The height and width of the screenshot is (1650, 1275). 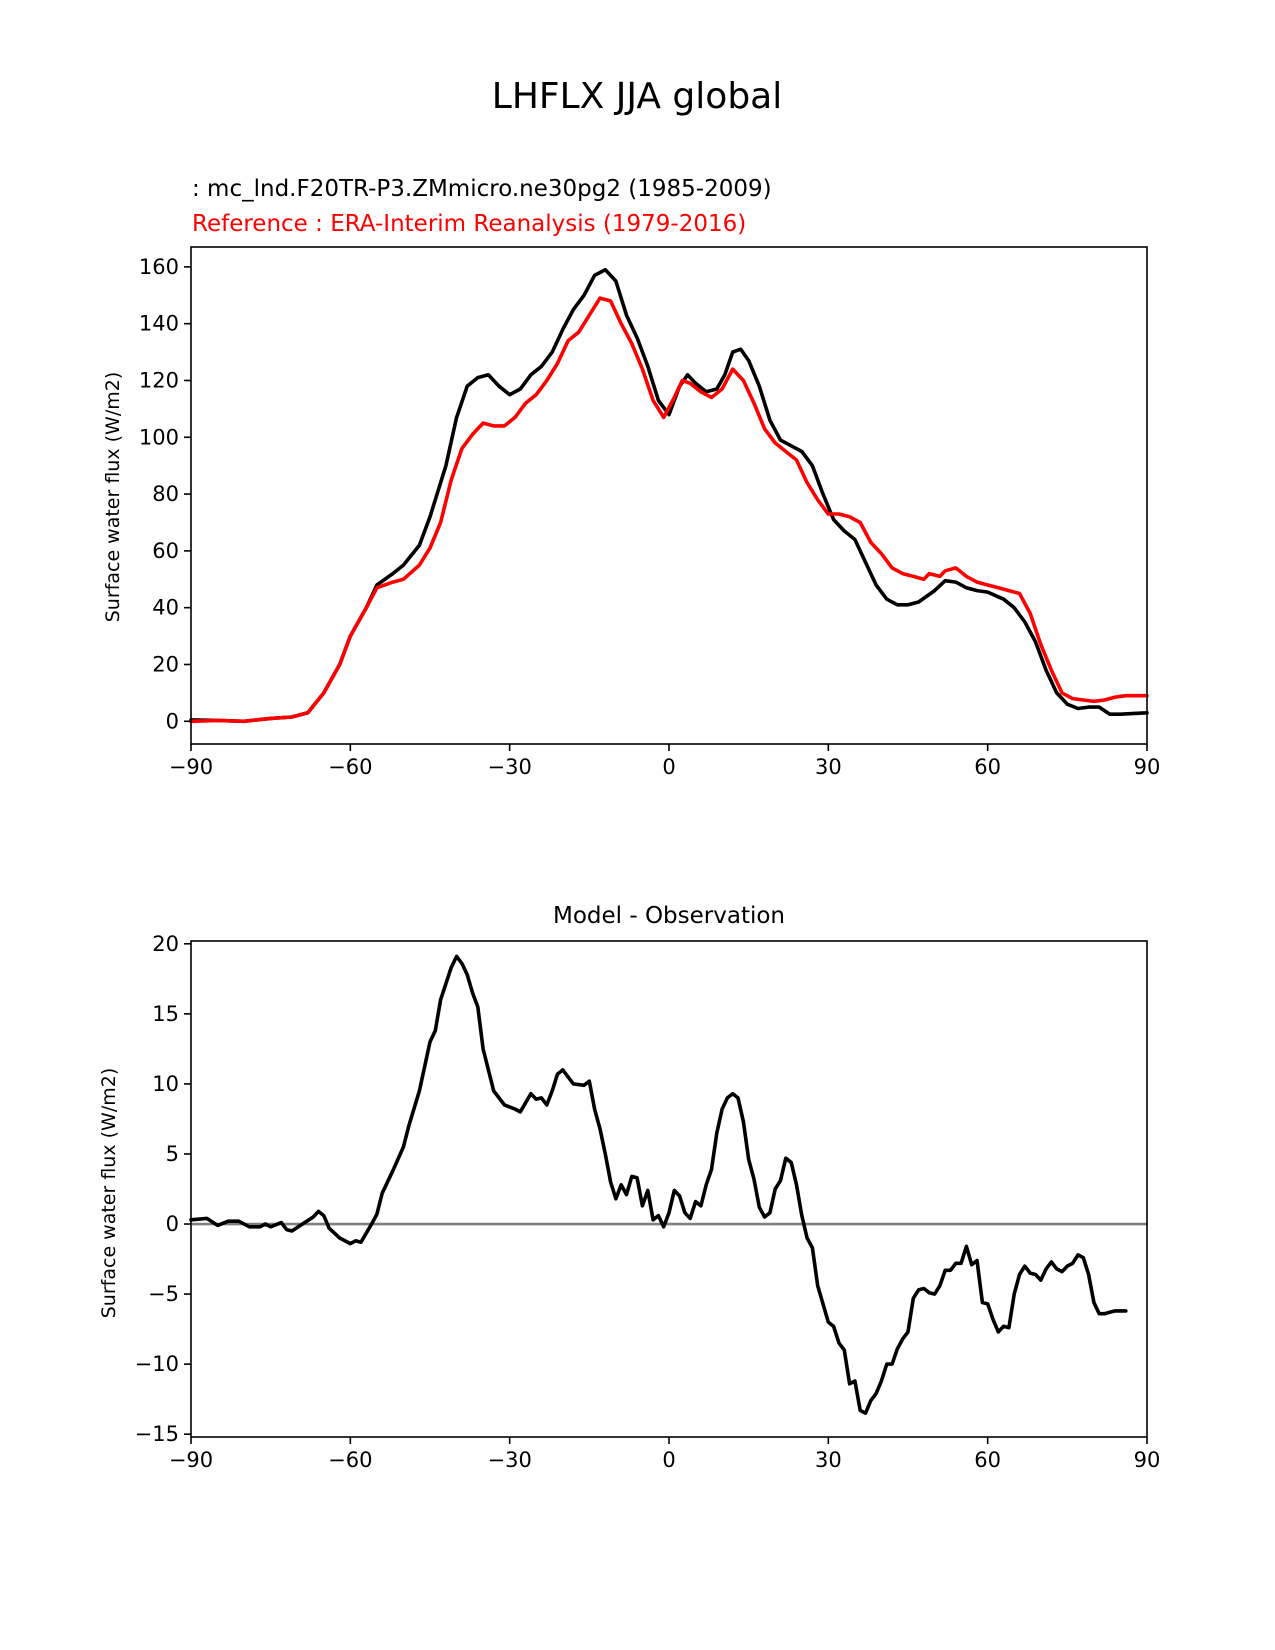 I want to click on y-tick-label: 120, so click(x=159, y=380).